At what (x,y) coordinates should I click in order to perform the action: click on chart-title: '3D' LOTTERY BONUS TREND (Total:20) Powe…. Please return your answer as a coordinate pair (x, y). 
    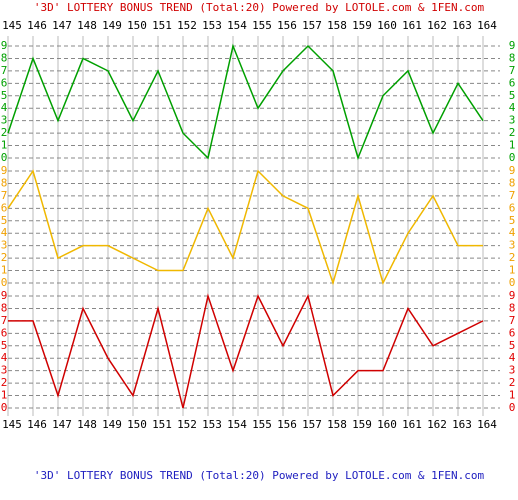
    Looking at the image, I should click on (259, 7).